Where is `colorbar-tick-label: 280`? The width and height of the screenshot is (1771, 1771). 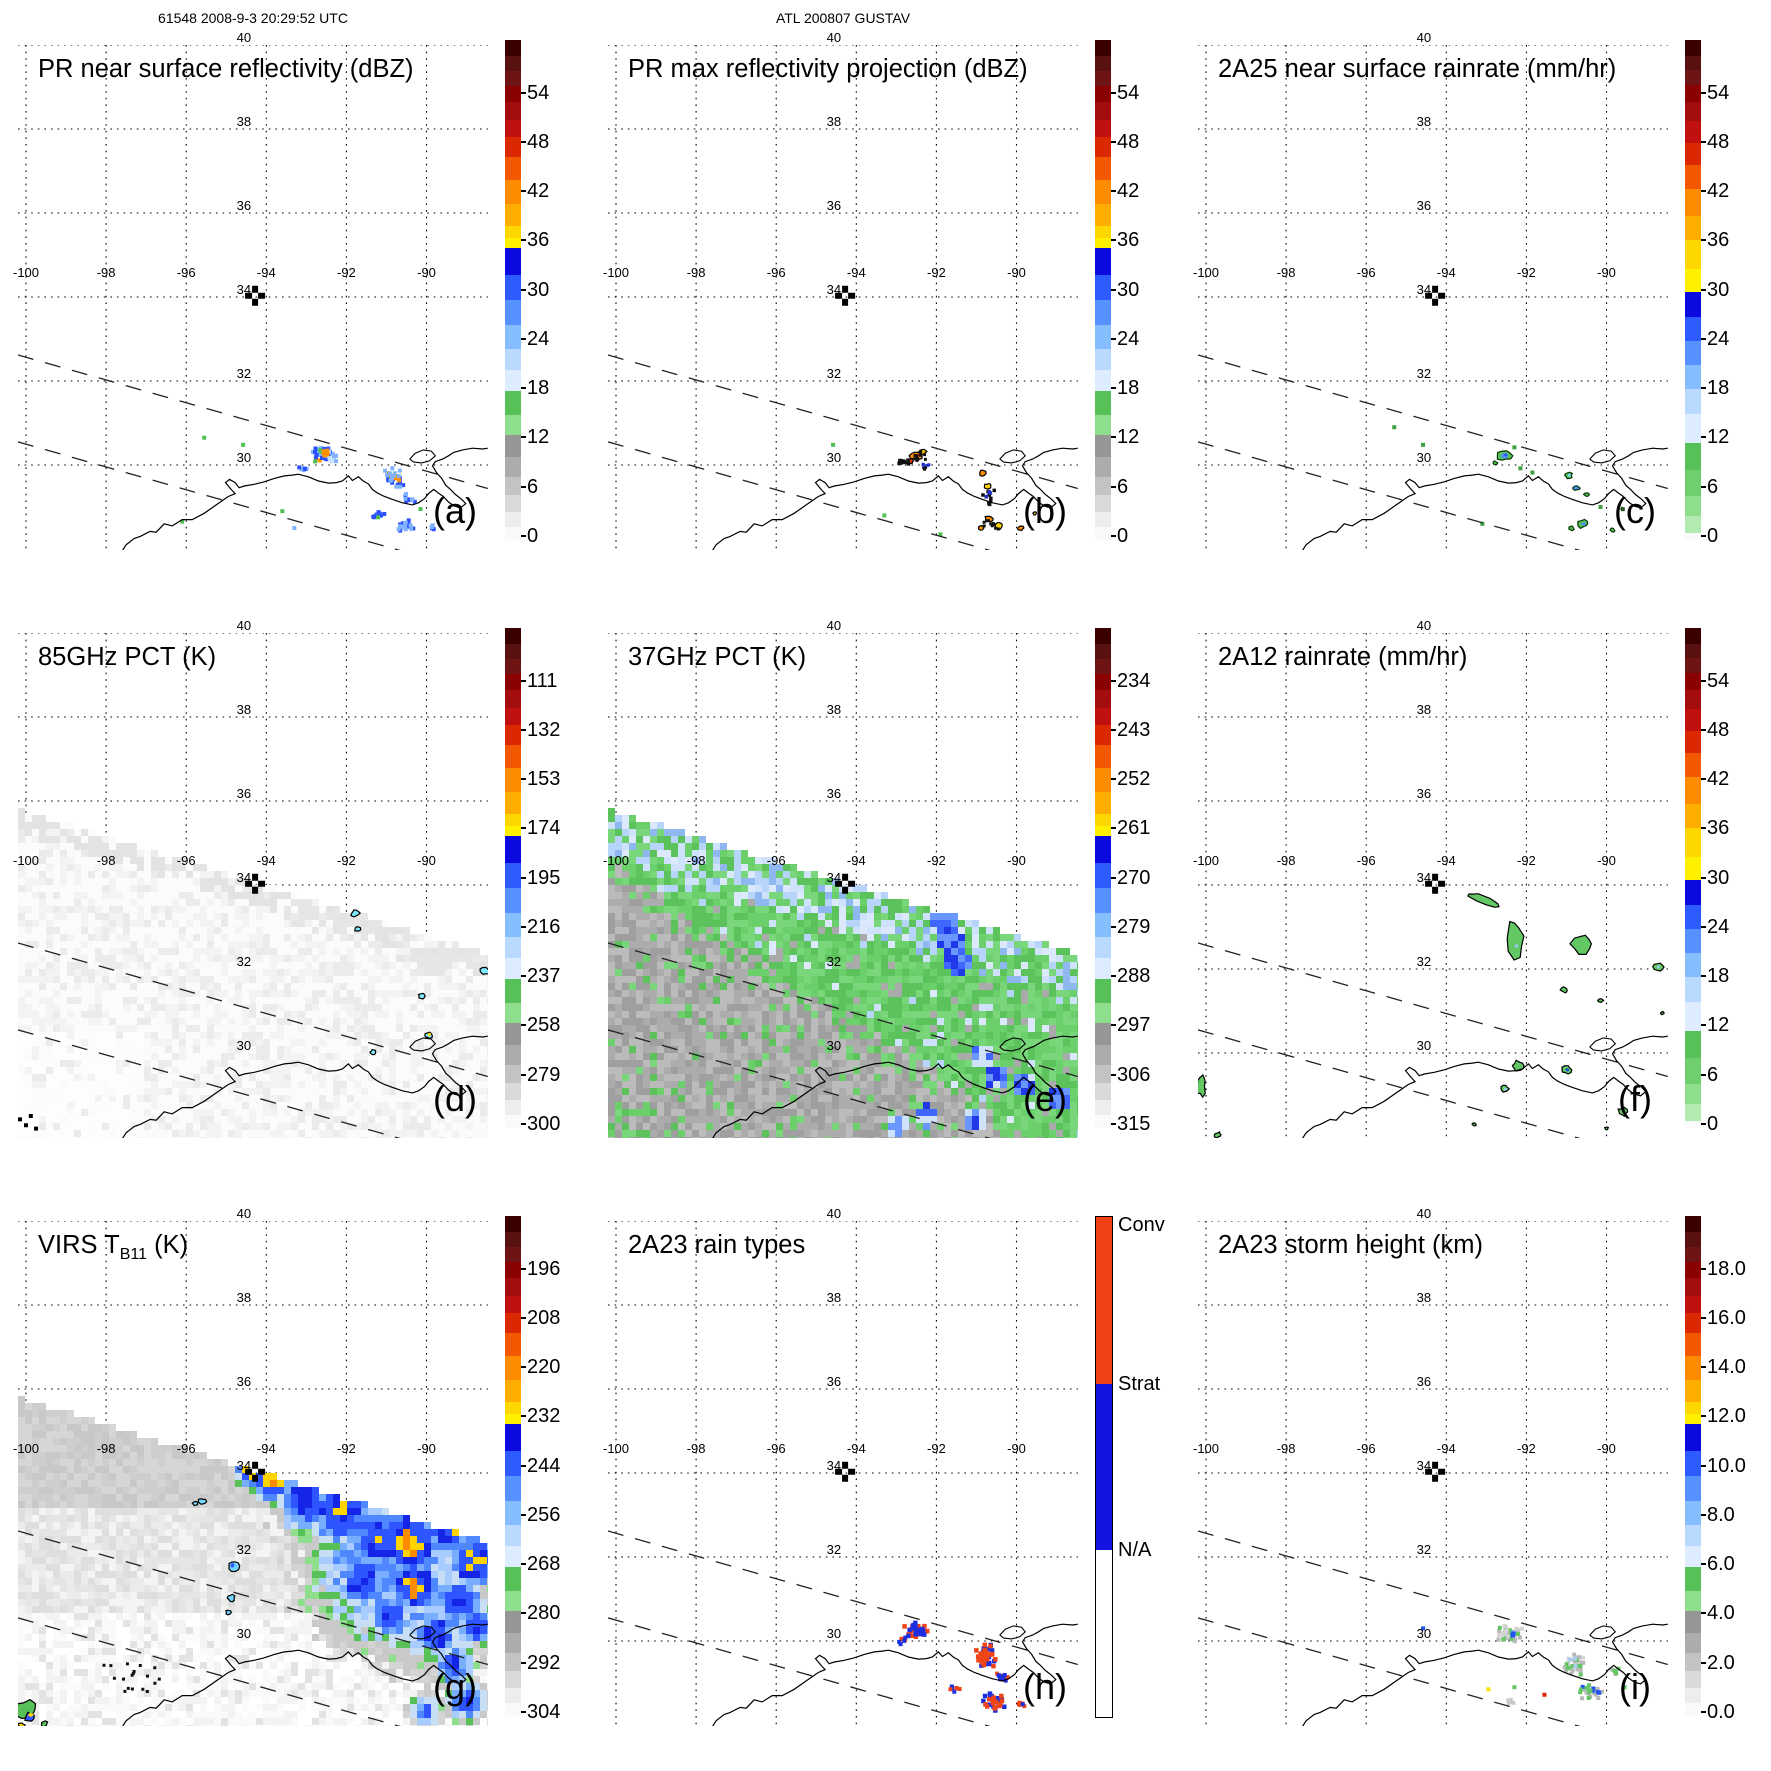 colorbar-tick-label: 280 is located at coordinates (544, 1613).